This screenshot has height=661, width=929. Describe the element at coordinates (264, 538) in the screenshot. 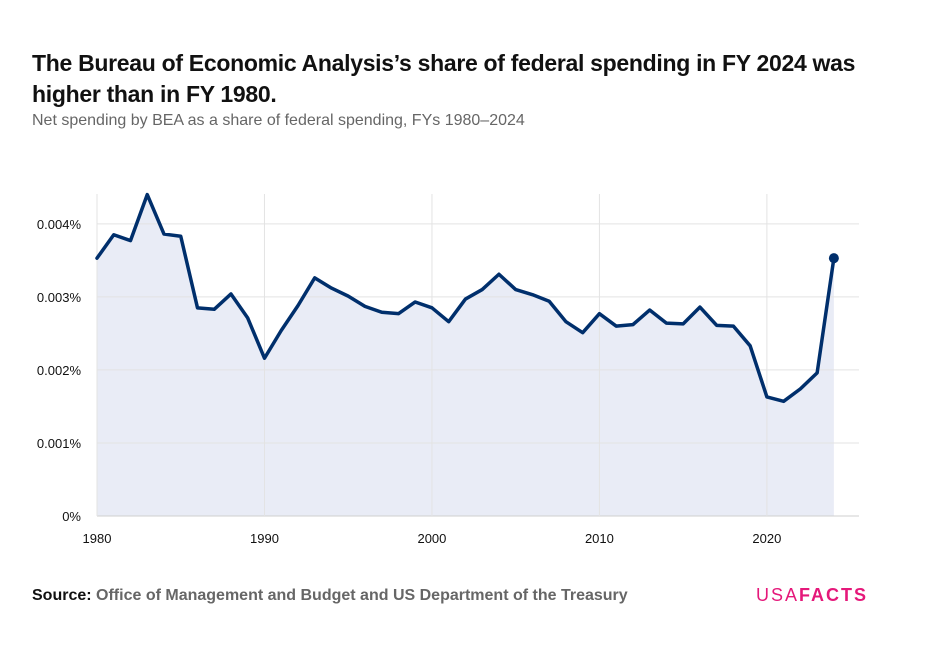

I see `x-tick-label: 1990` at that location.